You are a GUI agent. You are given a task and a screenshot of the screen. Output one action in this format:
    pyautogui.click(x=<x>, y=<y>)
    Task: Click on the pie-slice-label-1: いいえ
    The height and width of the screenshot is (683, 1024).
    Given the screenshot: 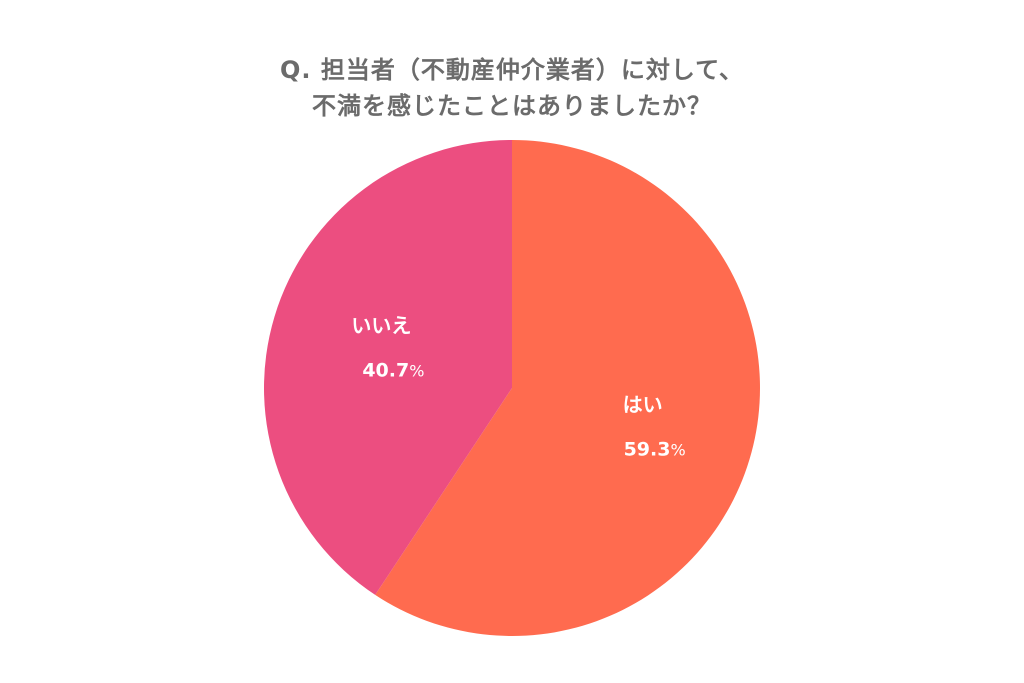 What is the action you would take?
    pyautogui.click(x=381, y=326)
    